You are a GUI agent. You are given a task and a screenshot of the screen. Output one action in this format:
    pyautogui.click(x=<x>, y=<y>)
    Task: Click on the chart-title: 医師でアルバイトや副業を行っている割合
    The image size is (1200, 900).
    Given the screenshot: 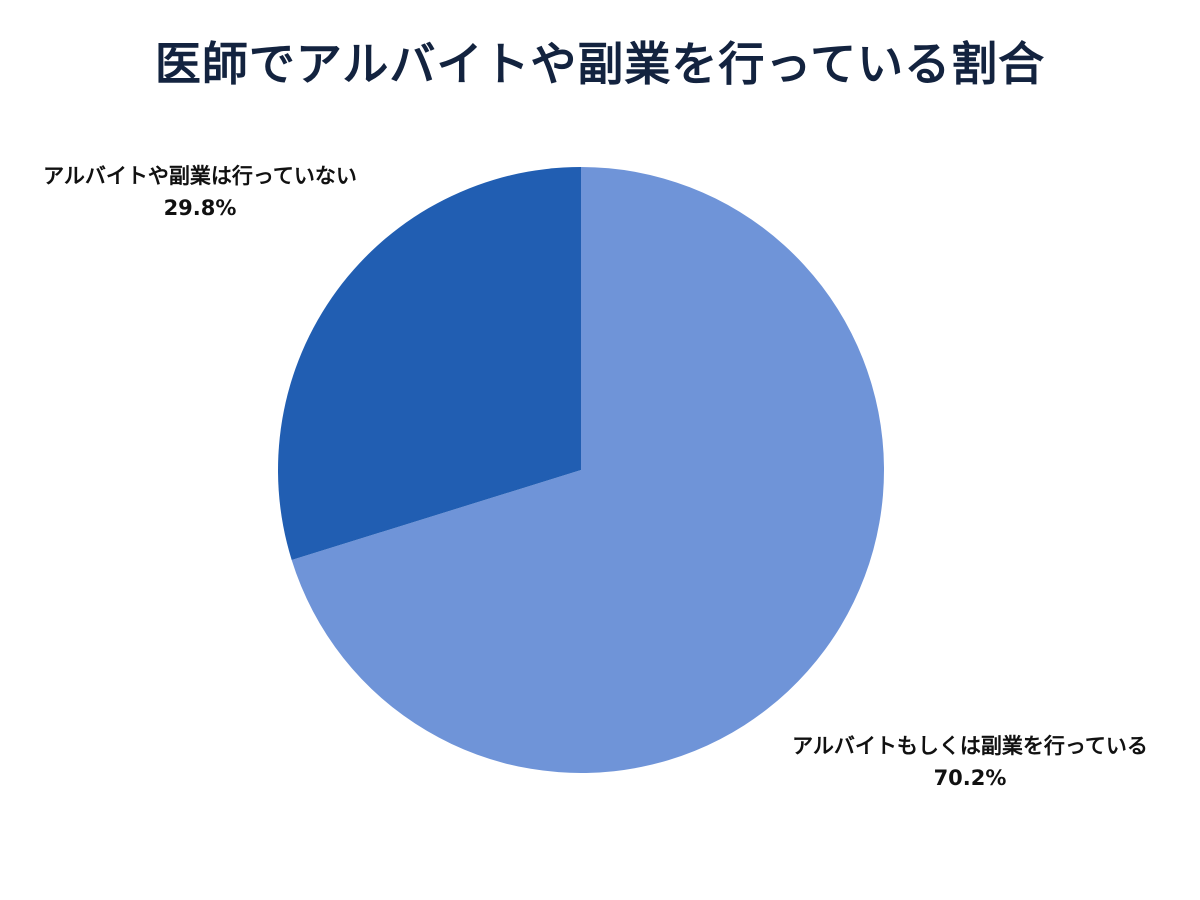 What is the action you would take?
    pyautogui.click(x=600, y=64)
    